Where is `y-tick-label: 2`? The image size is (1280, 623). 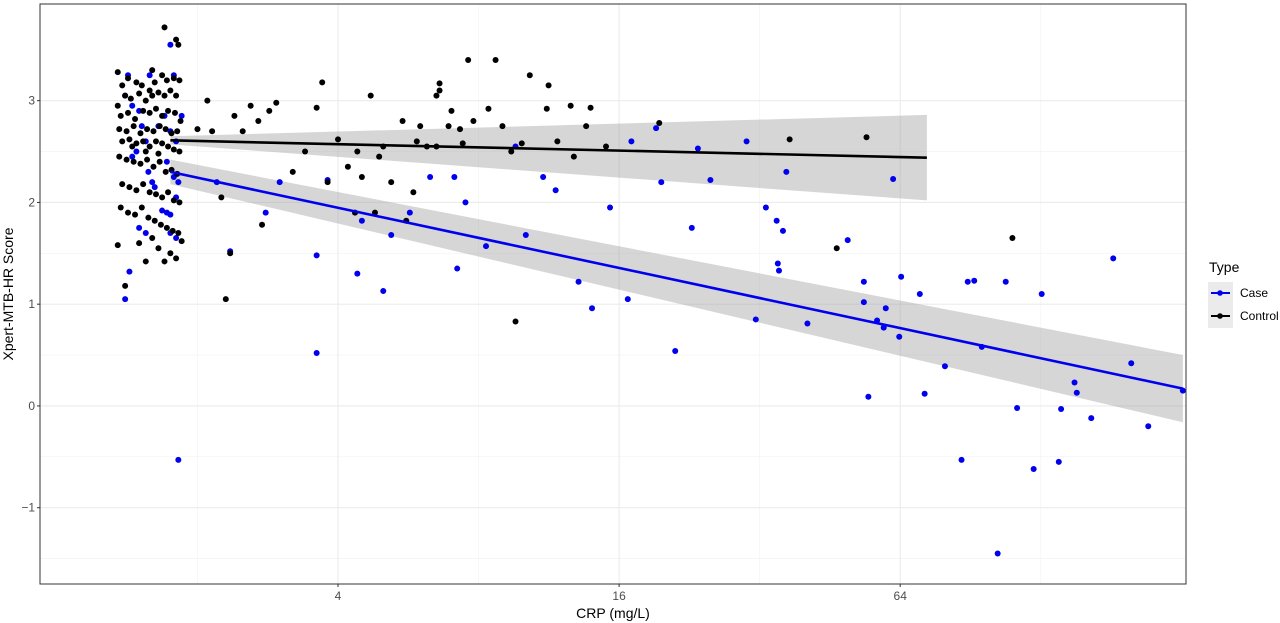
y-tick-label: 2 is located at coordinates (31, 202).